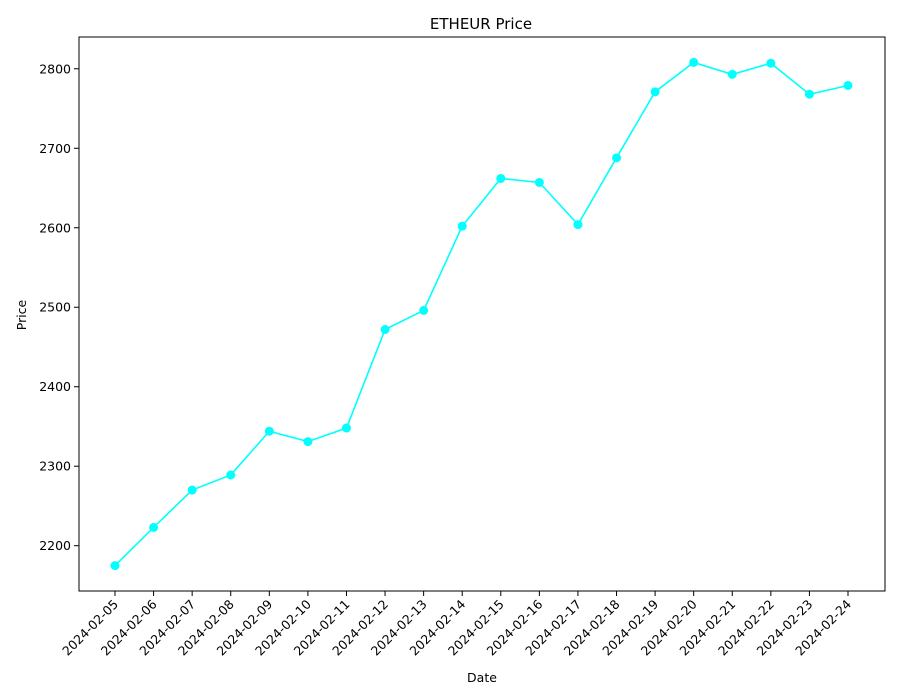 This screenshot has width=900, height=700. What do you see at coordinates (55, 148) in the screenshot?
I see `y-tick-label: 2700` at bounding box center [55, 148].